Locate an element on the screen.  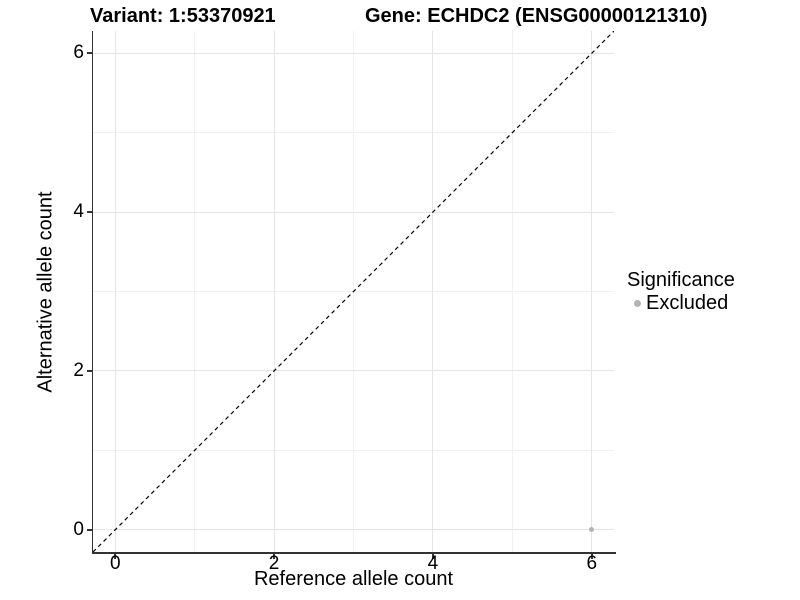
x-axis-tick-label: 4 is located at coordinates (433, 563).